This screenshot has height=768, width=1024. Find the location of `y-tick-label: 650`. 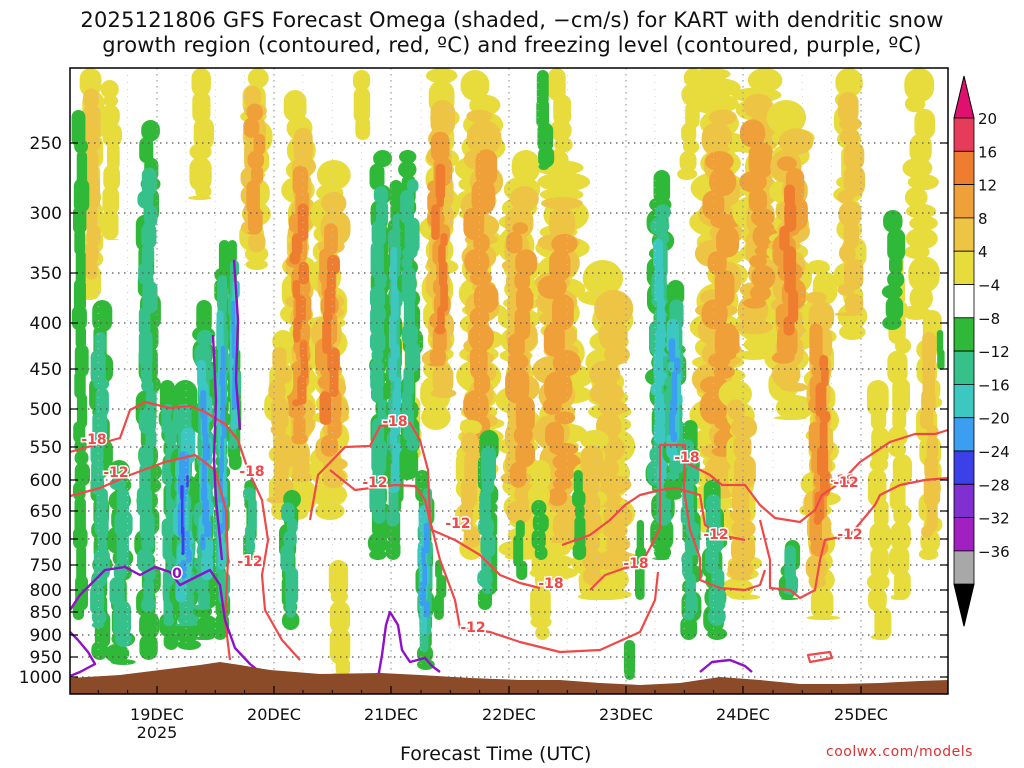

y-tick-label: 650 is located at coordinates (46, 512).